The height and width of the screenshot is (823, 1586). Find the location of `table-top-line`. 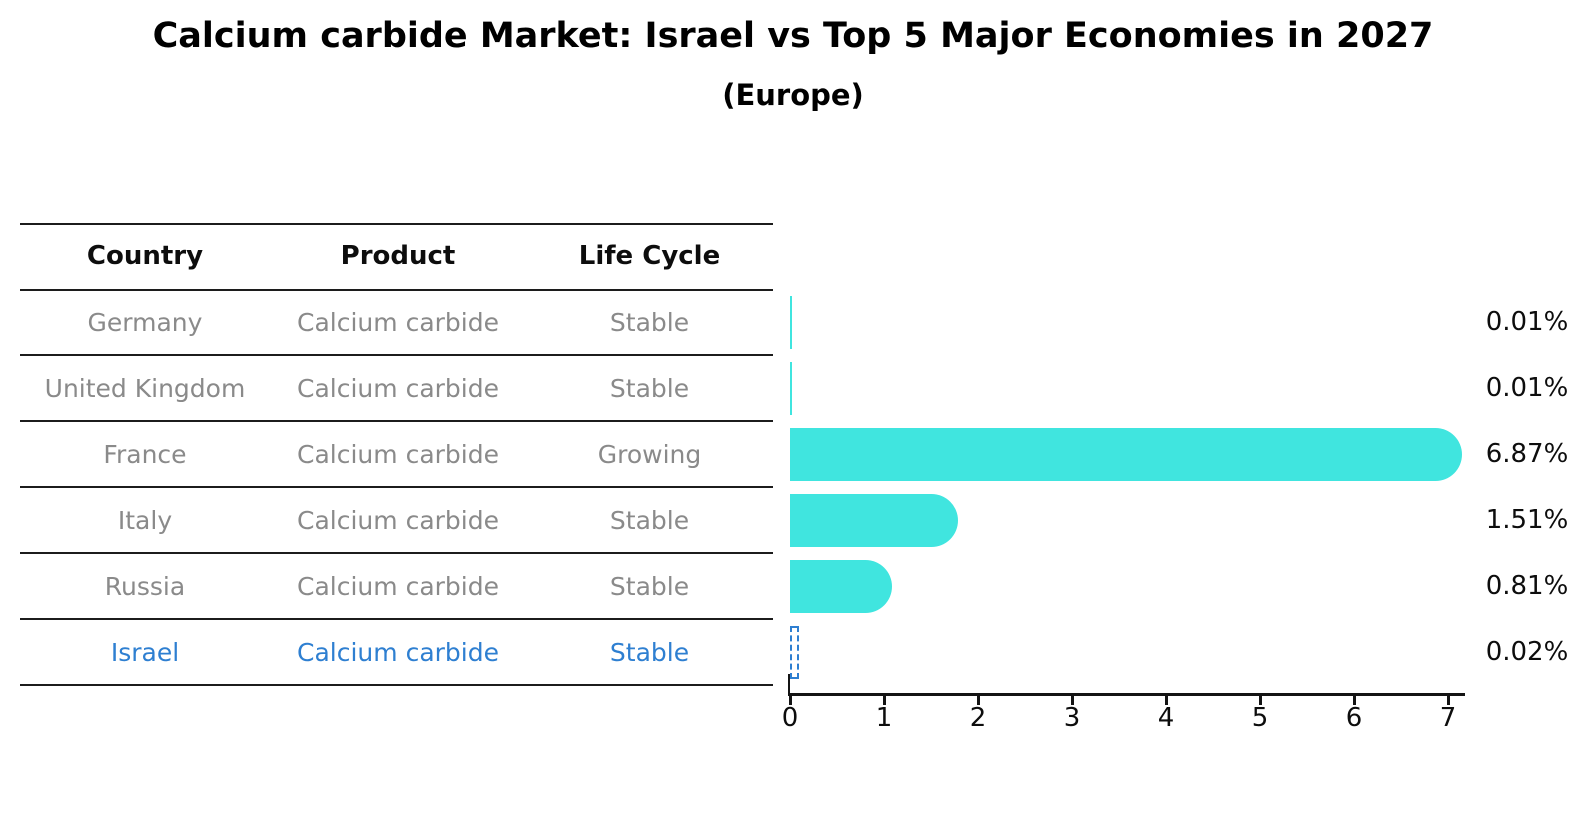

table-top-line is located at coordinates (396, 224).